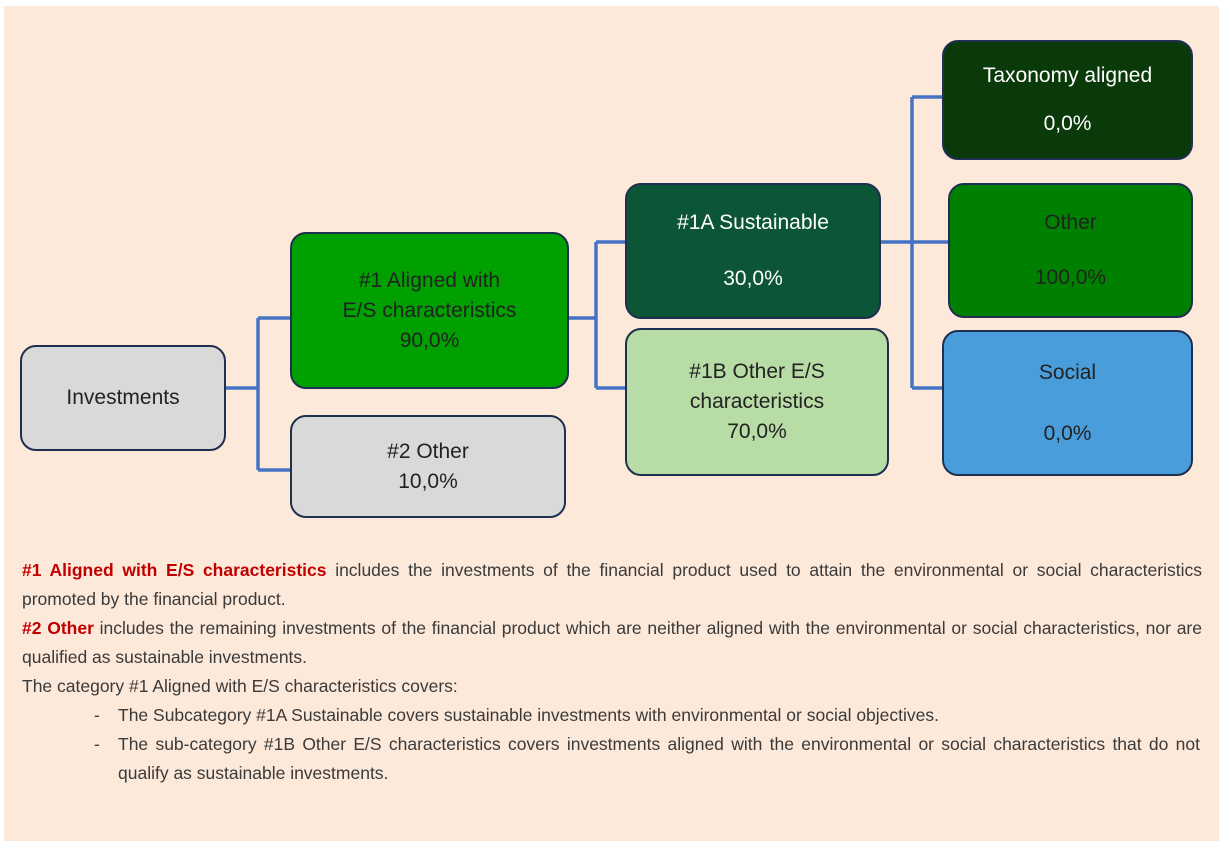  Describe the element at coordinates (757, 371) in the screenshot. I see `node-label: #1B Other E/S` at that location.